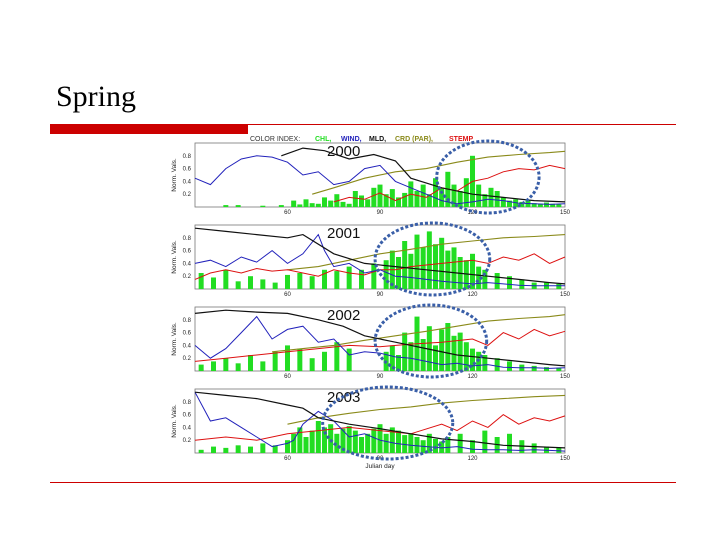 The image size is (720, 540). What do you see at coordinates (149, 129) in the screenshot?
I see `title-accent-bar` at bounding box center [149, 129].